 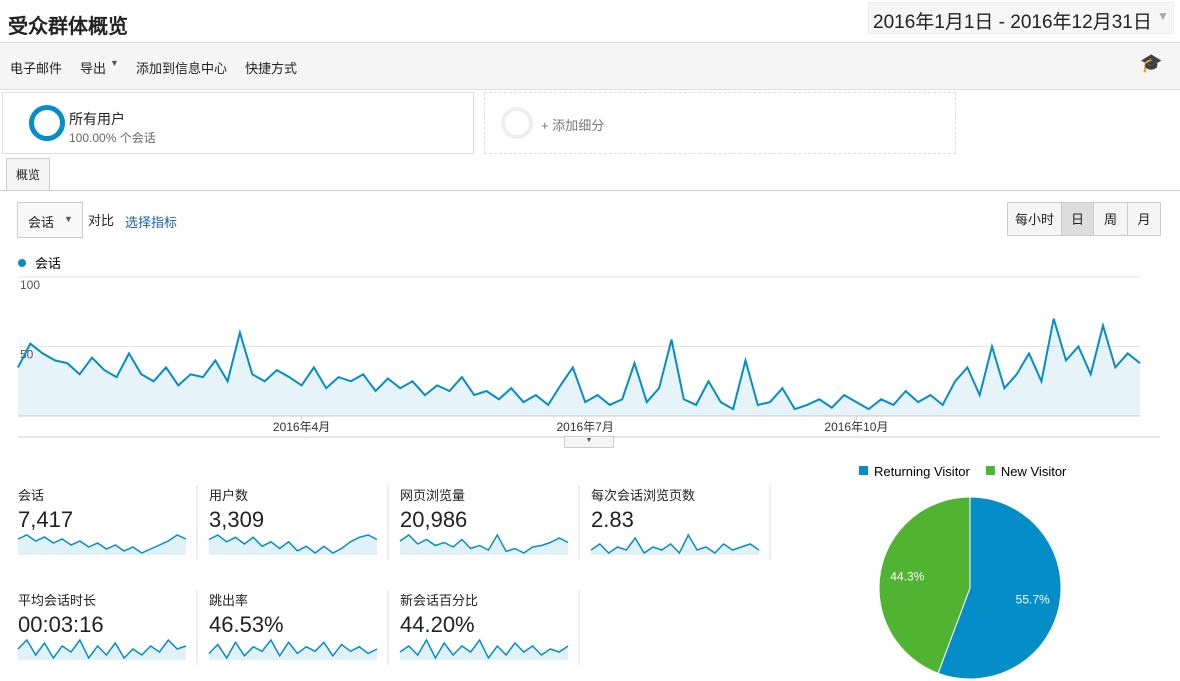 What do you see at coordinates (57, 600) in the screenshot?
I see `metric-name: 平均会话时长` at bounding box center [57, 600].